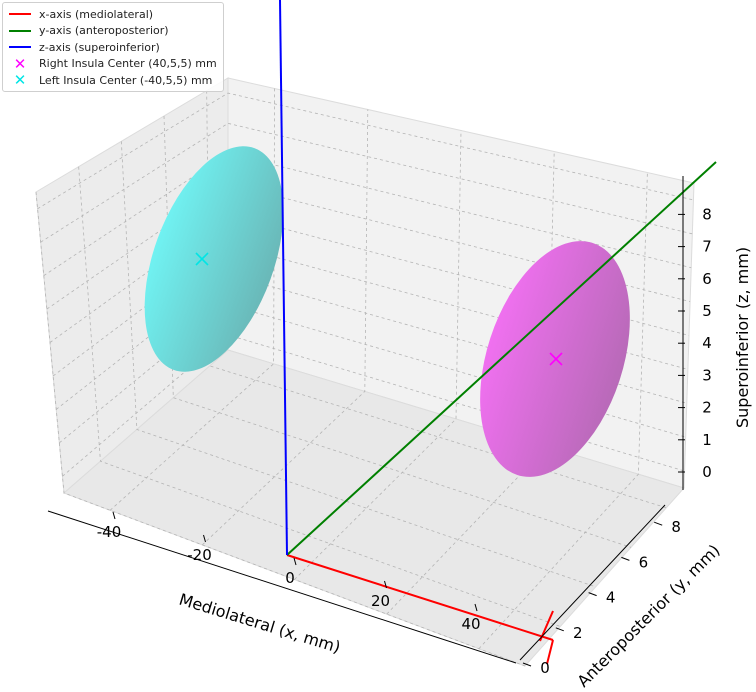 The image size is (756, 692). What do you see at coordinates (380, 601) in the screenshot?
I see `x-tick-label: 20` at bounding box center [380, 601].